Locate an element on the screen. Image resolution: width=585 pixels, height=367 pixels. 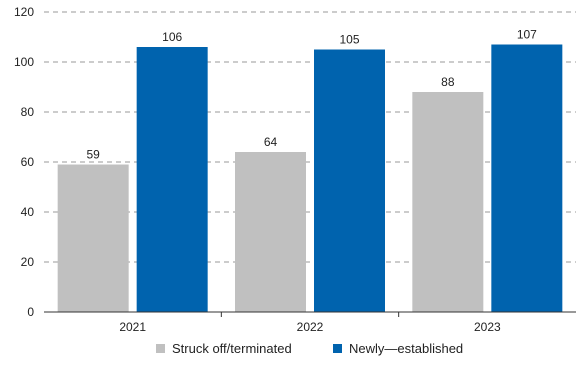
y-tick-label: 100 is located at coordinates (24, 62).